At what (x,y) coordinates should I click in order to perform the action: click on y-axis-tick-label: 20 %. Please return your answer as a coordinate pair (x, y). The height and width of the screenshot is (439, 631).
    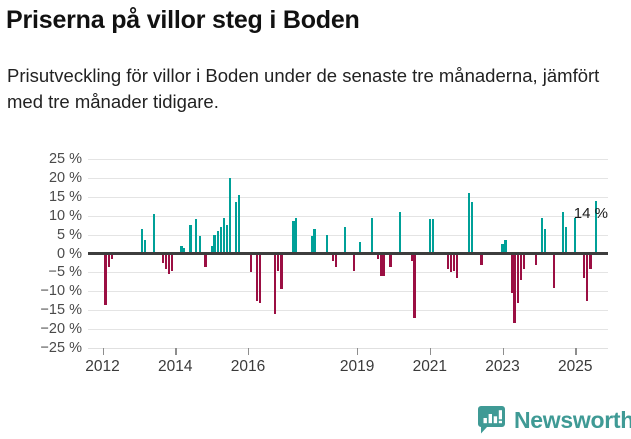
    Looking at the image, I should click on (65, 177).